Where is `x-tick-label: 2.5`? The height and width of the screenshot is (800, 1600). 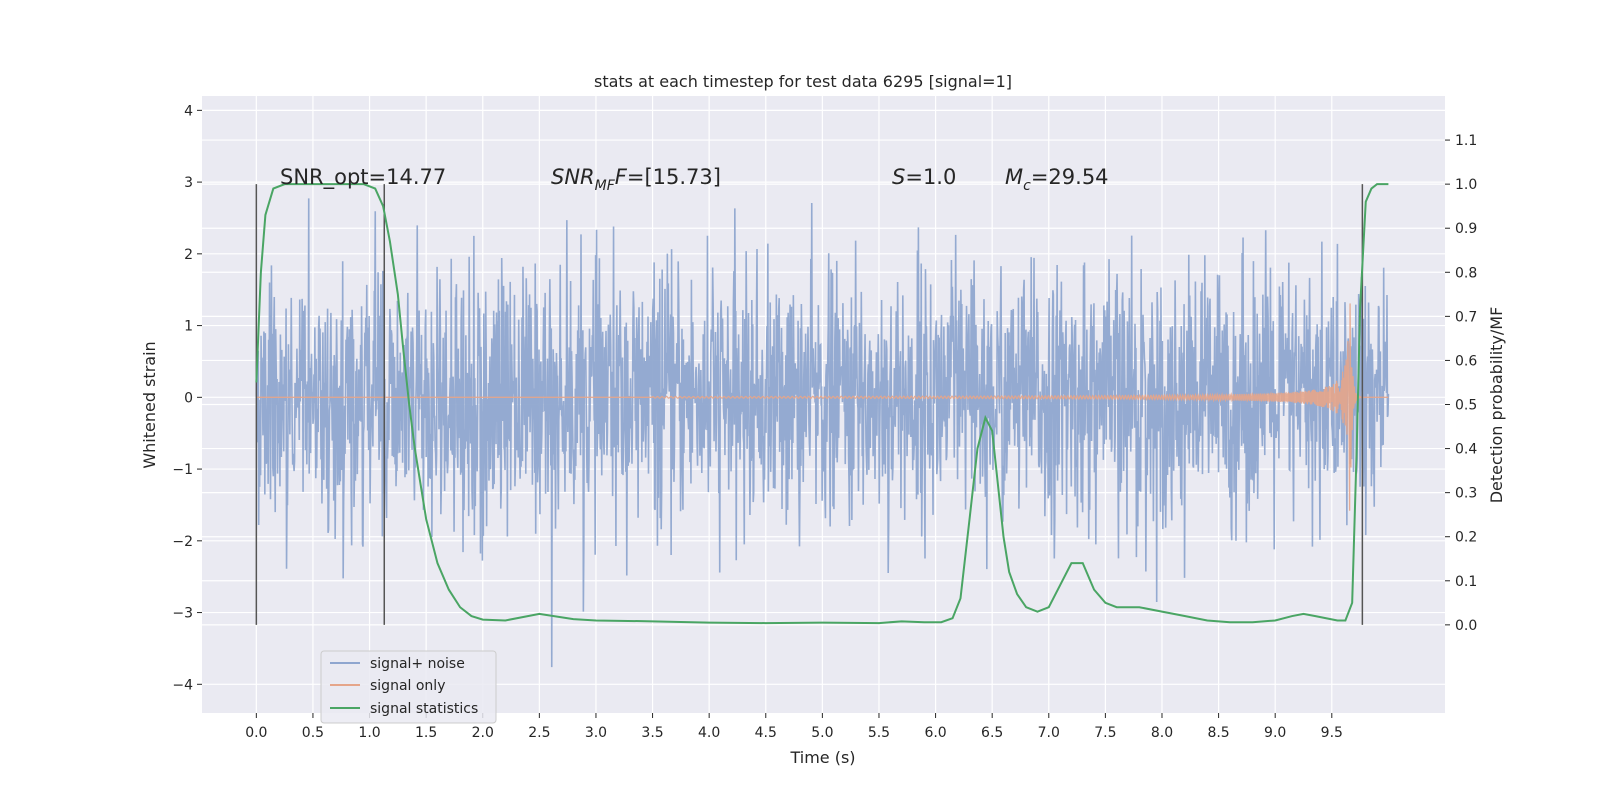
x-tick-label: 2.5 is located at coordinates (539, 733).